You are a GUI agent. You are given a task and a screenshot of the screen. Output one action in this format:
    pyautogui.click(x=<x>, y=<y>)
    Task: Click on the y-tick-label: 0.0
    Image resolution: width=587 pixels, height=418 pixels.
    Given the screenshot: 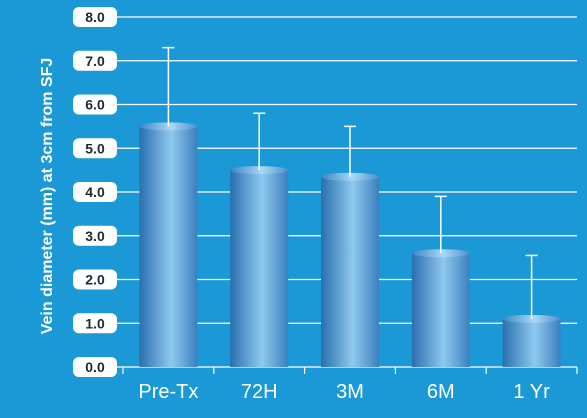 What is the action you would take?
    pyautogui.click(x=95, y=367)
    